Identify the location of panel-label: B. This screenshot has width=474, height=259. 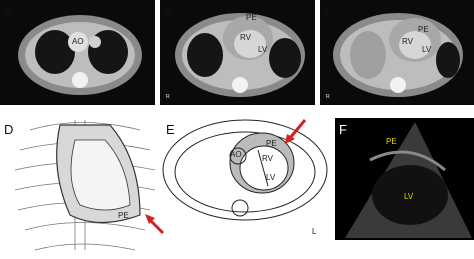
(168, 11).